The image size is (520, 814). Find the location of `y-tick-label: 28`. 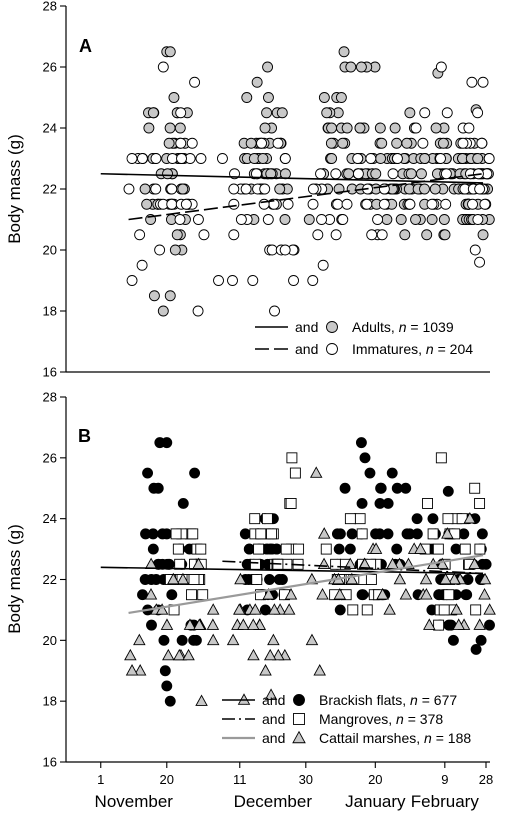

y-tick-label: 28 is located at coordinates (50, 397).